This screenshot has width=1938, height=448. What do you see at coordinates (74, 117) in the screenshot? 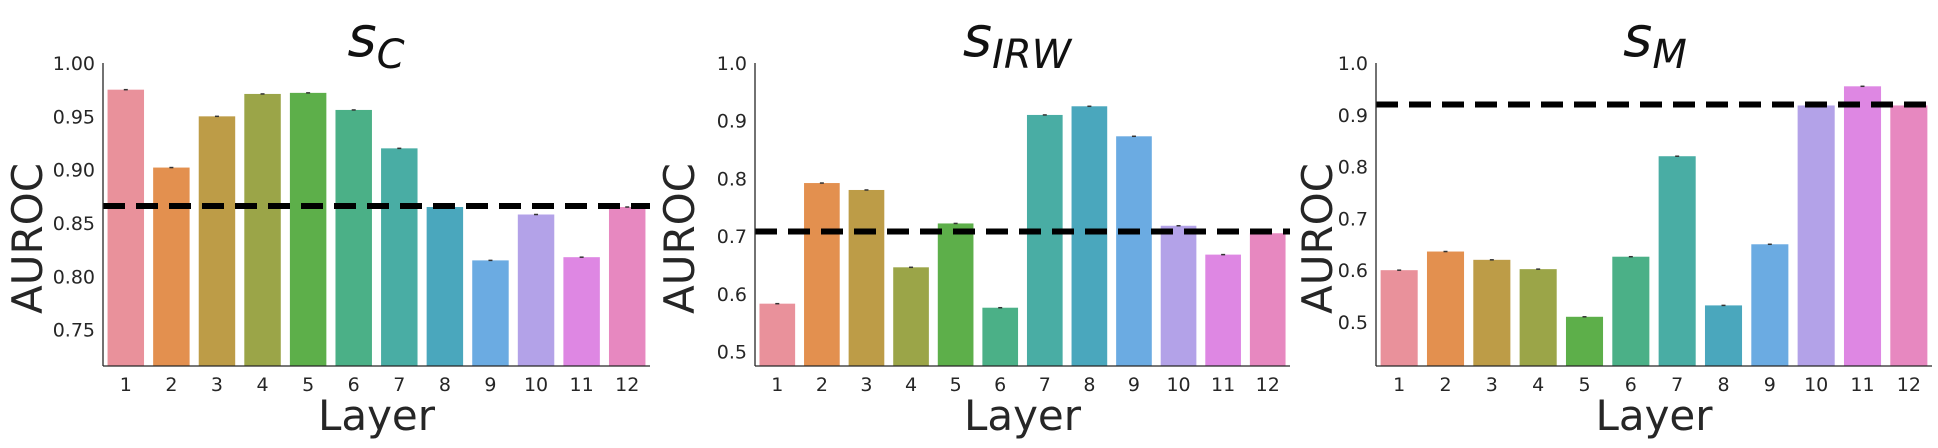
I see `y-tick-label: 0.95` at bounding box center [74, 117].